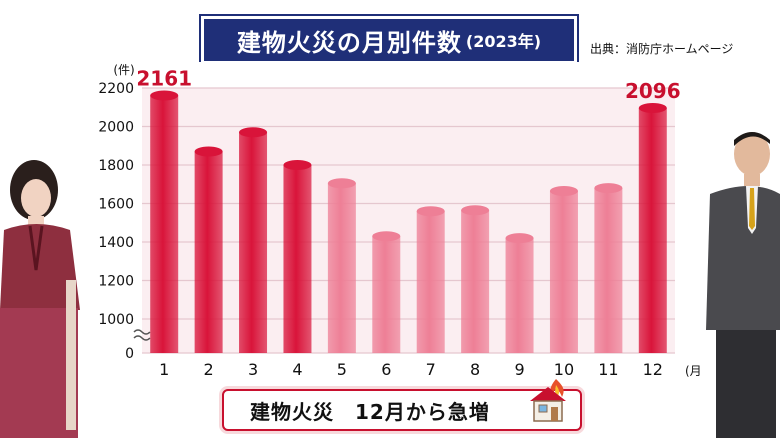 The width and height of the screenshot is (780, 438). I want to click on chart-title-banner: 建物火災の月別件数 (2023年), so click(389, 40).